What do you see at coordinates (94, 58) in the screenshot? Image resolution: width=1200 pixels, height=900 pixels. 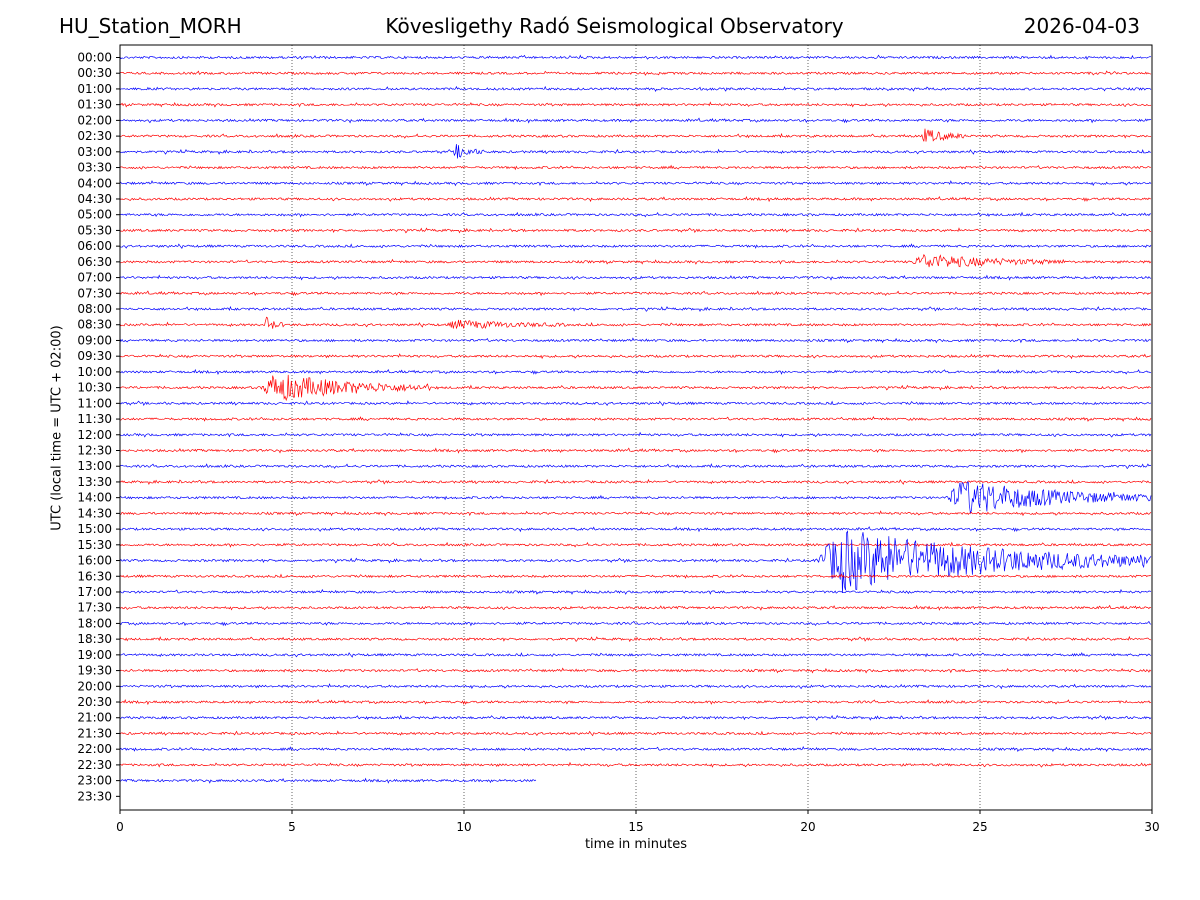 I see `y-tick-label: 00:00` at bounding box center [94, 58].